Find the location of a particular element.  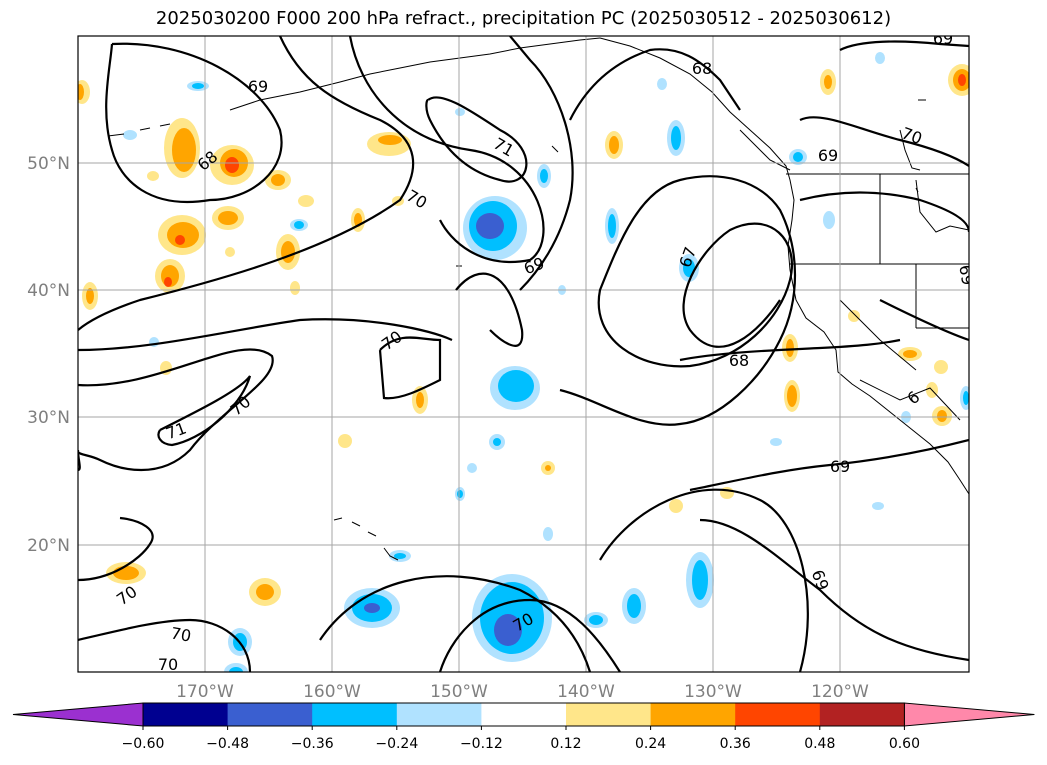

colorbar-tick-label: 0.60 is located at coordinates (904, 744).